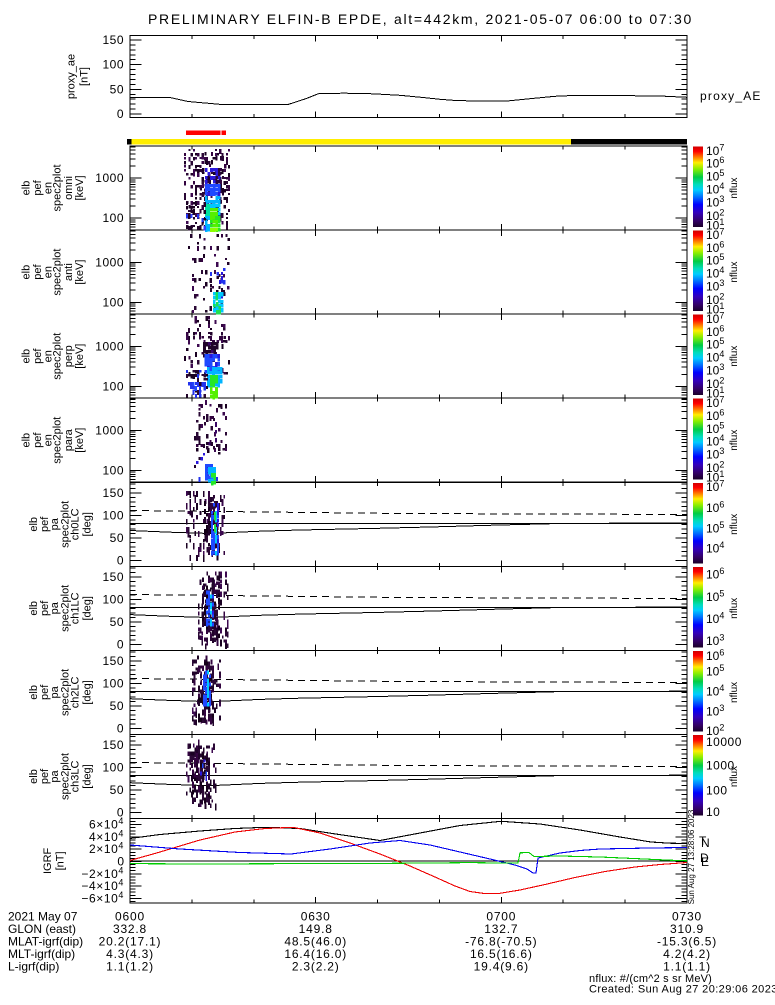 The height and width of the screenshot is (1005, 775). What do you see at coordinates (501, 954) in the screenshot?
I see `svg-text: 16.5(16.6)` at bounding box center [501, 954].